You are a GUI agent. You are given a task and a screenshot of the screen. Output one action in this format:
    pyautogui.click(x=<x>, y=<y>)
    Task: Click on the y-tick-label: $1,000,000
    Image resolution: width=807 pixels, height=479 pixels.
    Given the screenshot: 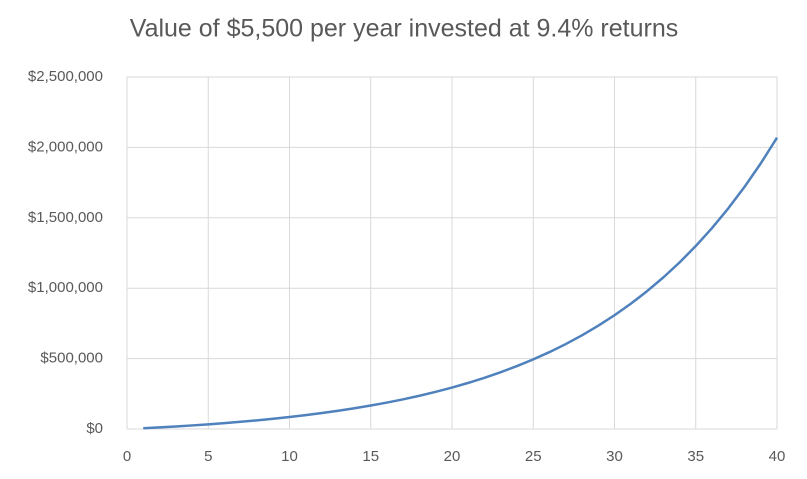 What is the action you would take?
    pyautogui.click(x=65, y=287)
    